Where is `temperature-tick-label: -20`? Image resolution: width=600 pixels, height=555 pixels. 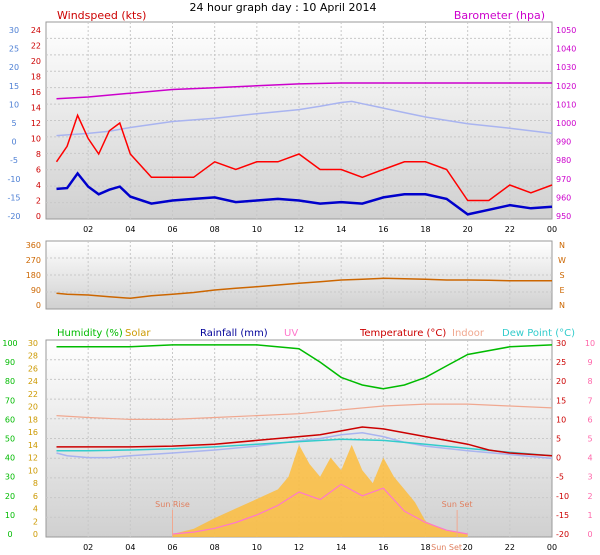 temperature-tick-label: -20 is located at coordinates (562, 534).